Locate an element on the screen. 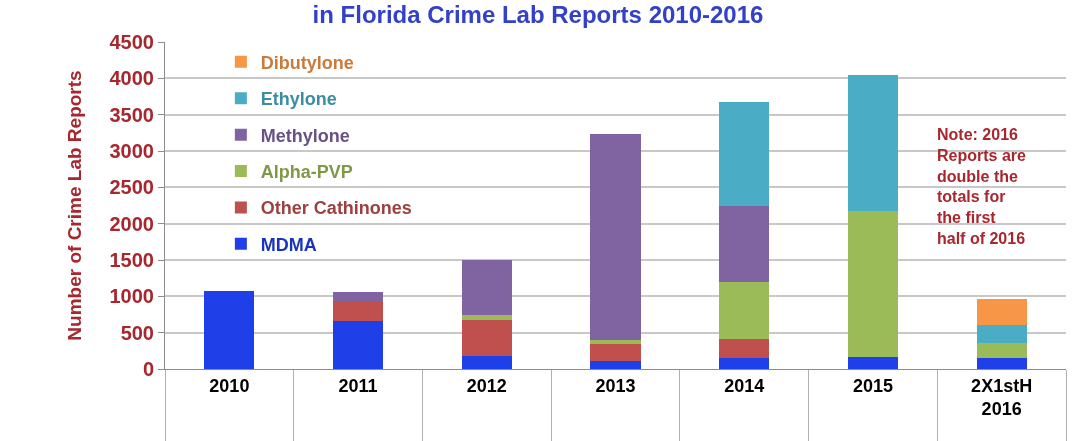  y-tick-label: 4500 is located at coordinates (131, 42).